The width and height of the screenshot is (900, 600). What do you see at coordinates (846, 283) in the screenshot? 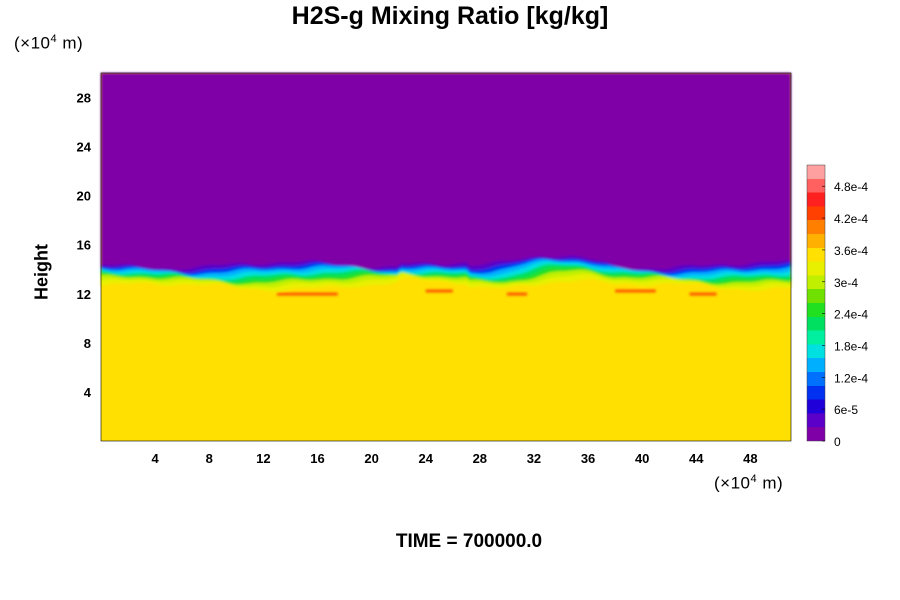
I see `colorbar-tick-label: 3e-4` at bounding box center [846, 283].